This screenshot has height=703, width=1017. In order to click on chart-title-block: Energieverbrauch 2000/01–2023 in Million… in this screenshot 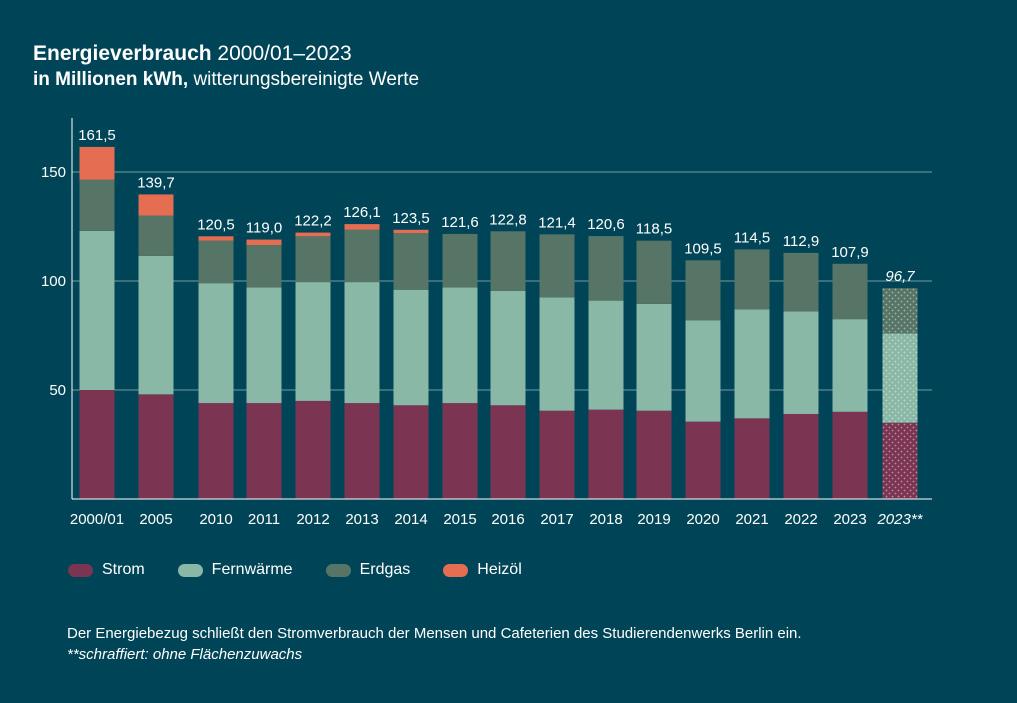, I will do `click(226, 66)`.